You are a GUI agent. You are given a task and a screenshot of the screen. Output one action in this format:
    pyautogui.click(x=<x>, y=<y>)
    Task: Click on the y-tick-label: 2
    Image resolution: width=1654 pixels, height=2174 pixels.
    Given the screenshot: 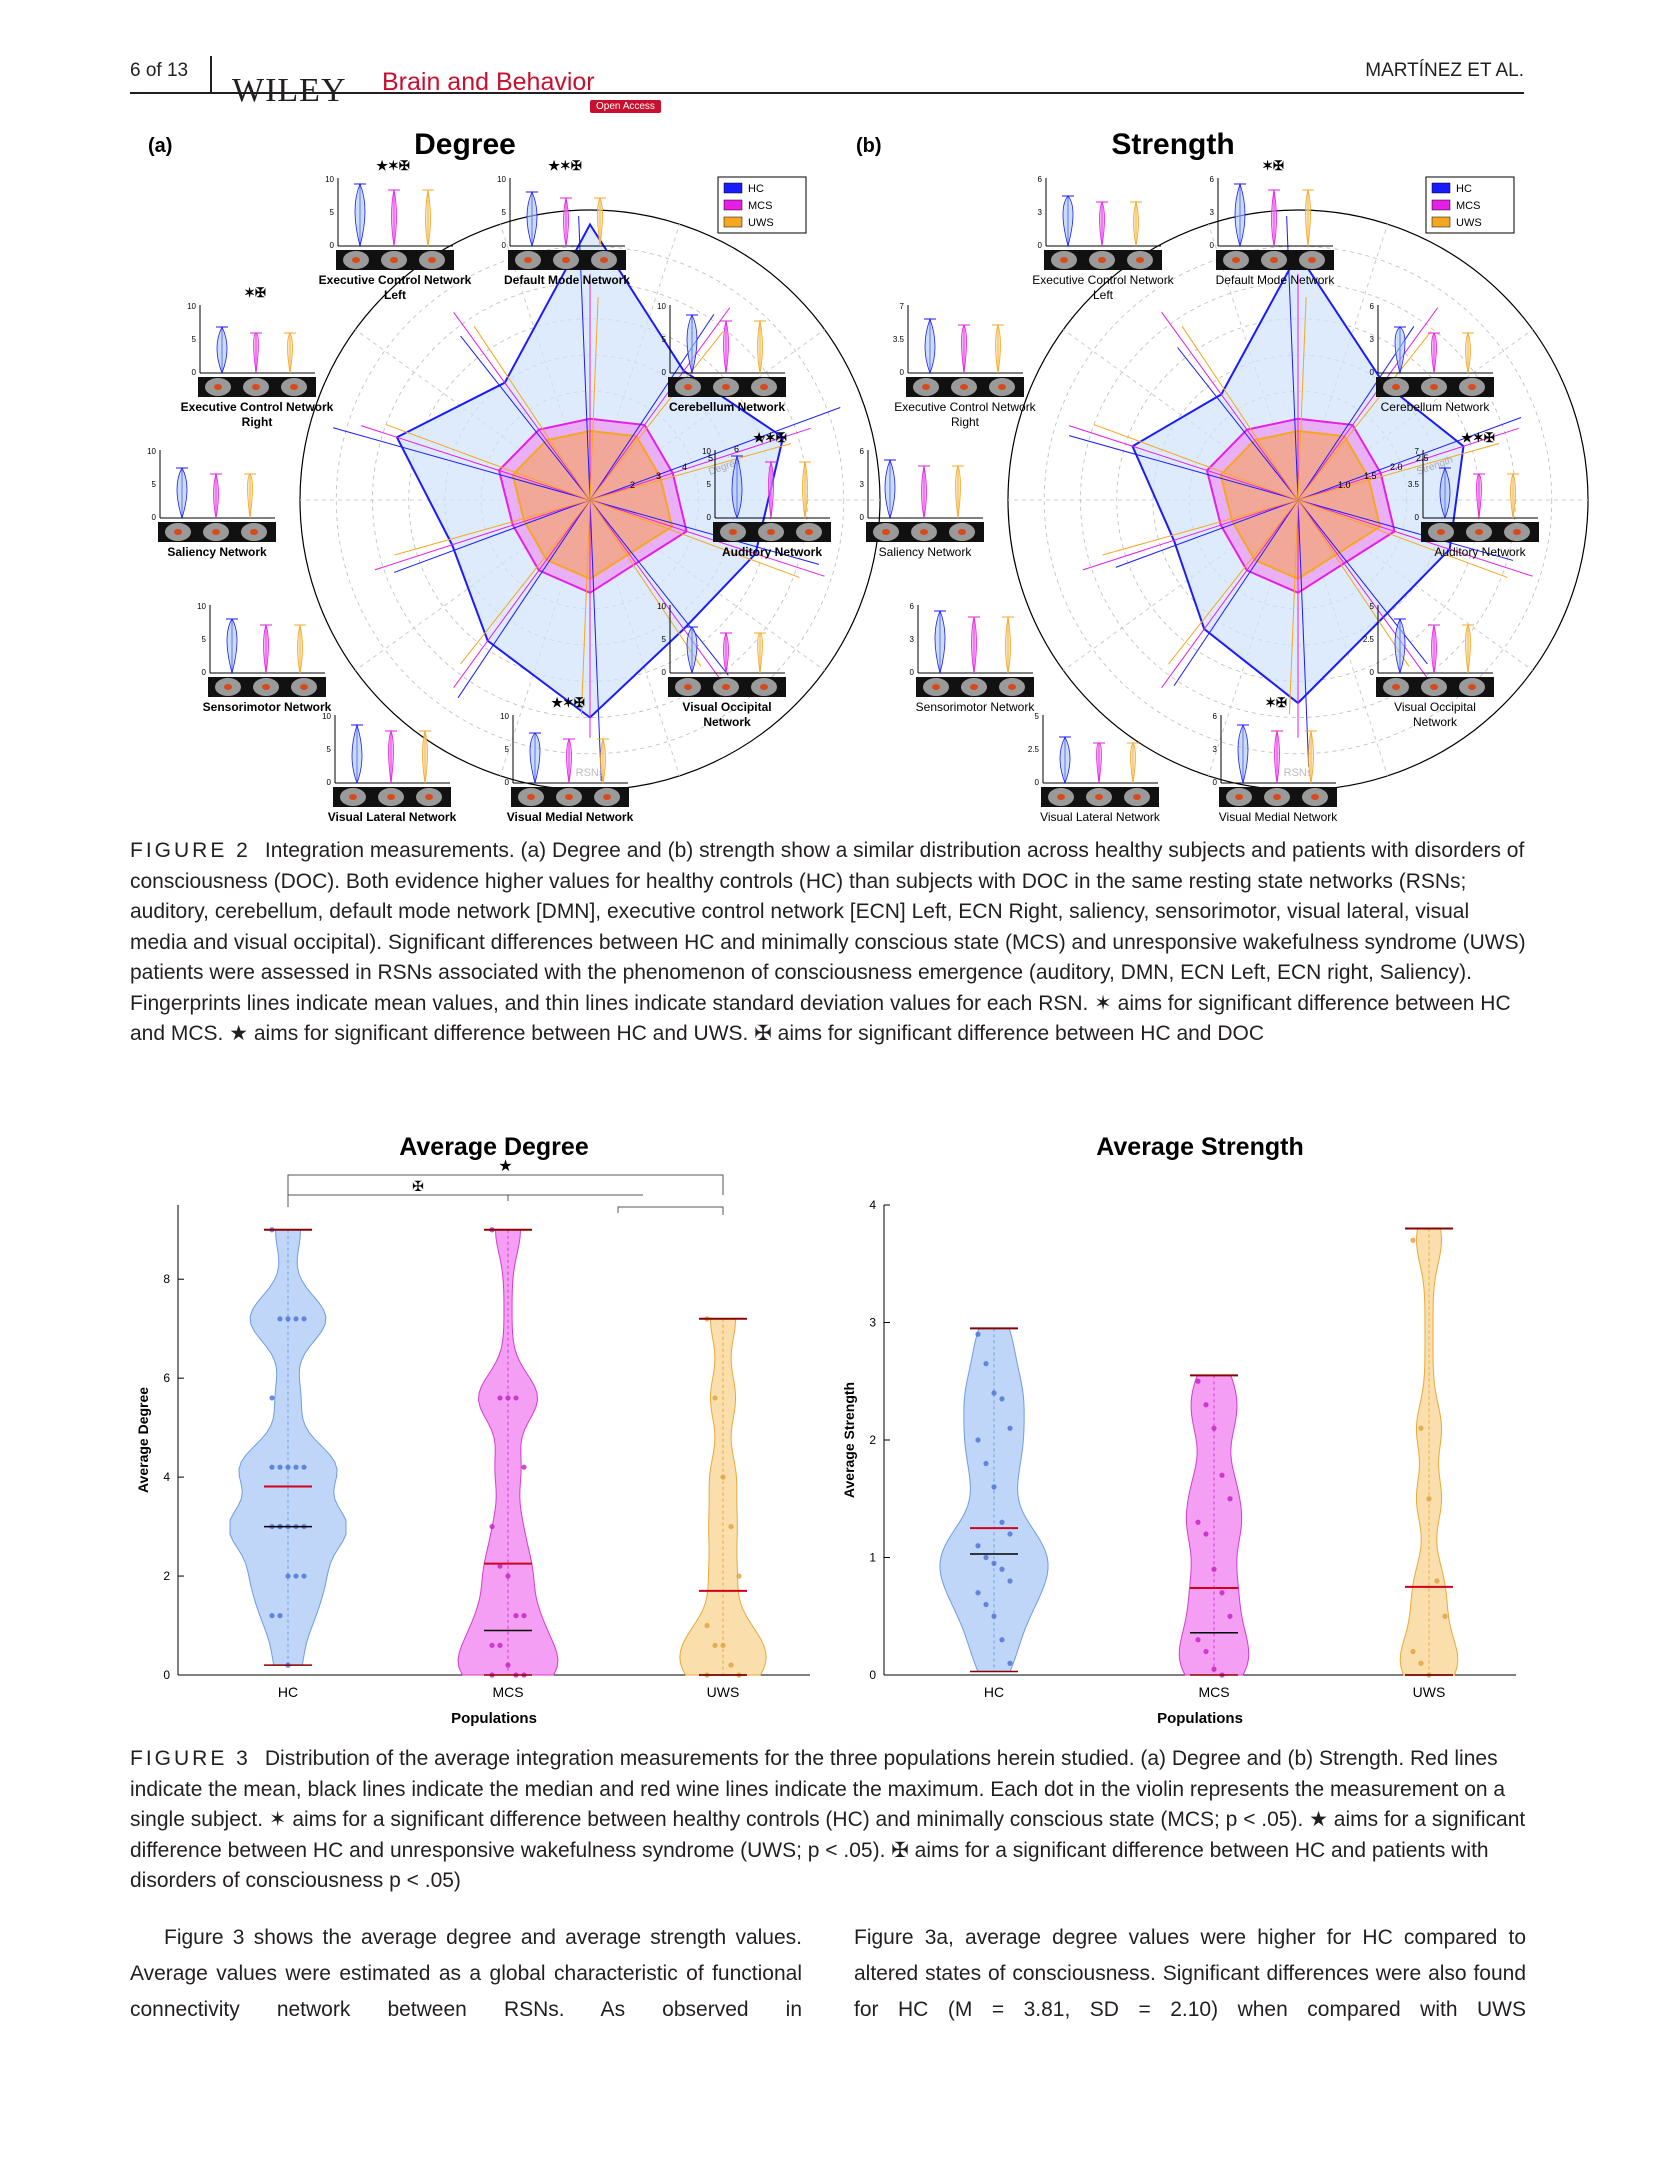 What is the action you would take?
    pyautogui.click(x=872, y=1440)
    